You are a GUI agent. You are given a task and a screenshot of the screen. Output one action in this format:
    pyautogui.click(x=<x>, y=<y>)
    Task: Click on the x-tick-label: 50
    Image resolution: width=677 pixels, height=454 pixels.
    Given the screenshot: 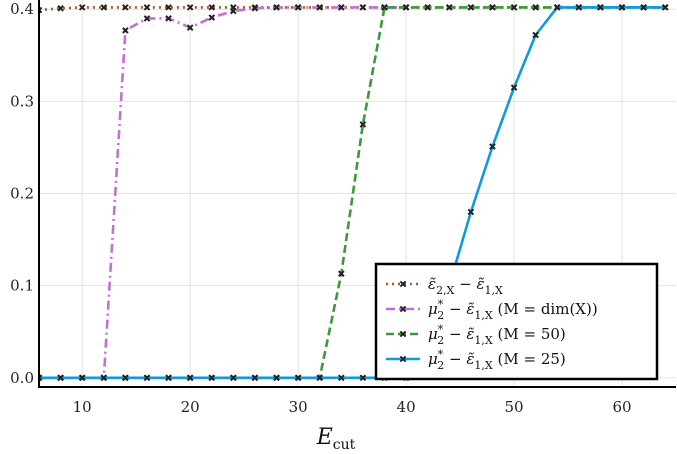 What is the action you would take?
    pyautogui.click(x=514, y=407)
    